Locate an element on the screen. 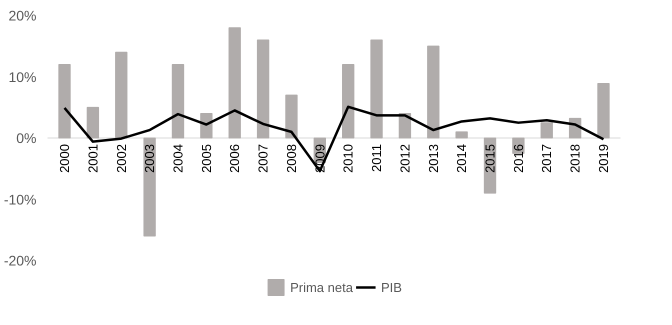  x-tick-label: 2013 is located at coordinates (433, 158).